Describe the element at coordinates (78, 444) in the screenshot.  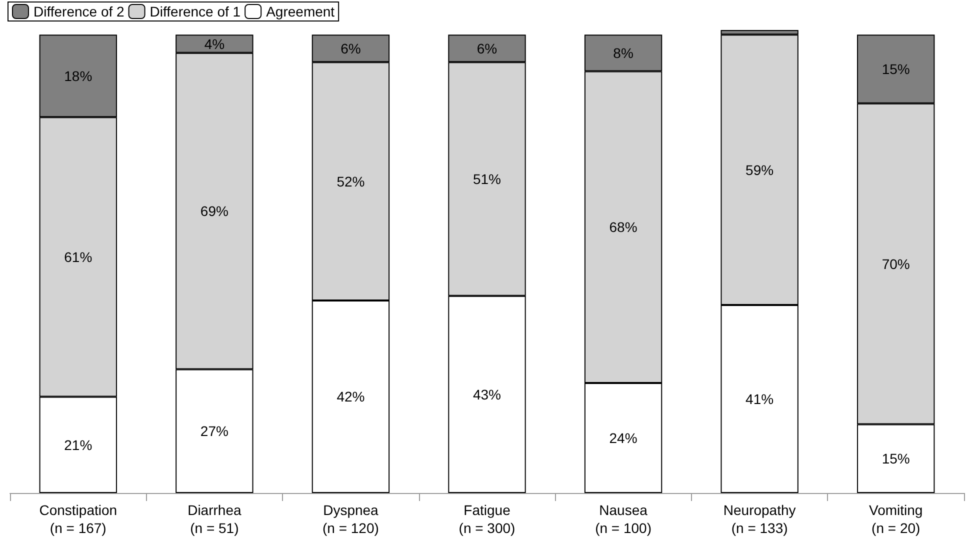
I see `data-label: 21%` at that location.